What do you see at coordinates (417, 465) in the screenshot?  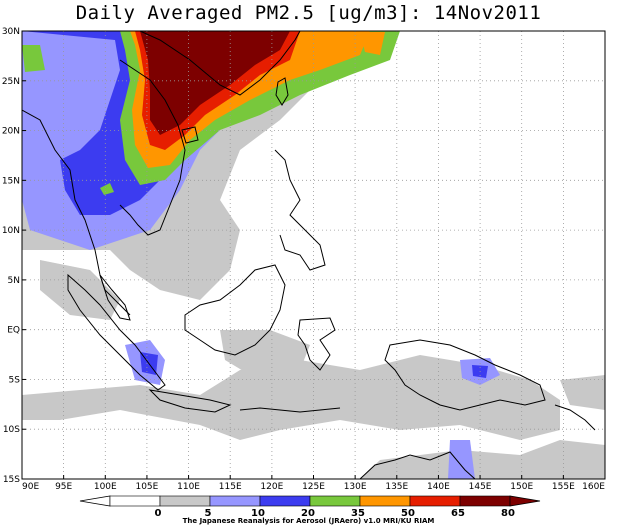 I see `coast-australia` at bounding box center [417, 465].